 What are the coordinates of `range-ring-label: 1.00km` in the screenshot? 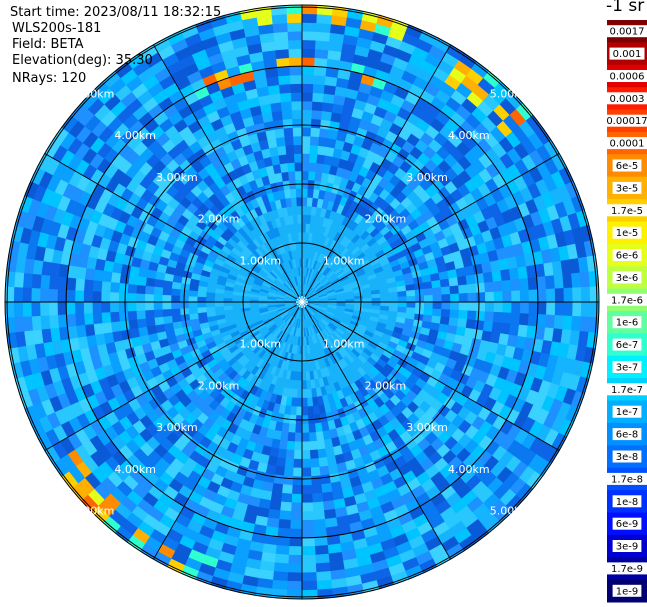 It's located at (261, 344).